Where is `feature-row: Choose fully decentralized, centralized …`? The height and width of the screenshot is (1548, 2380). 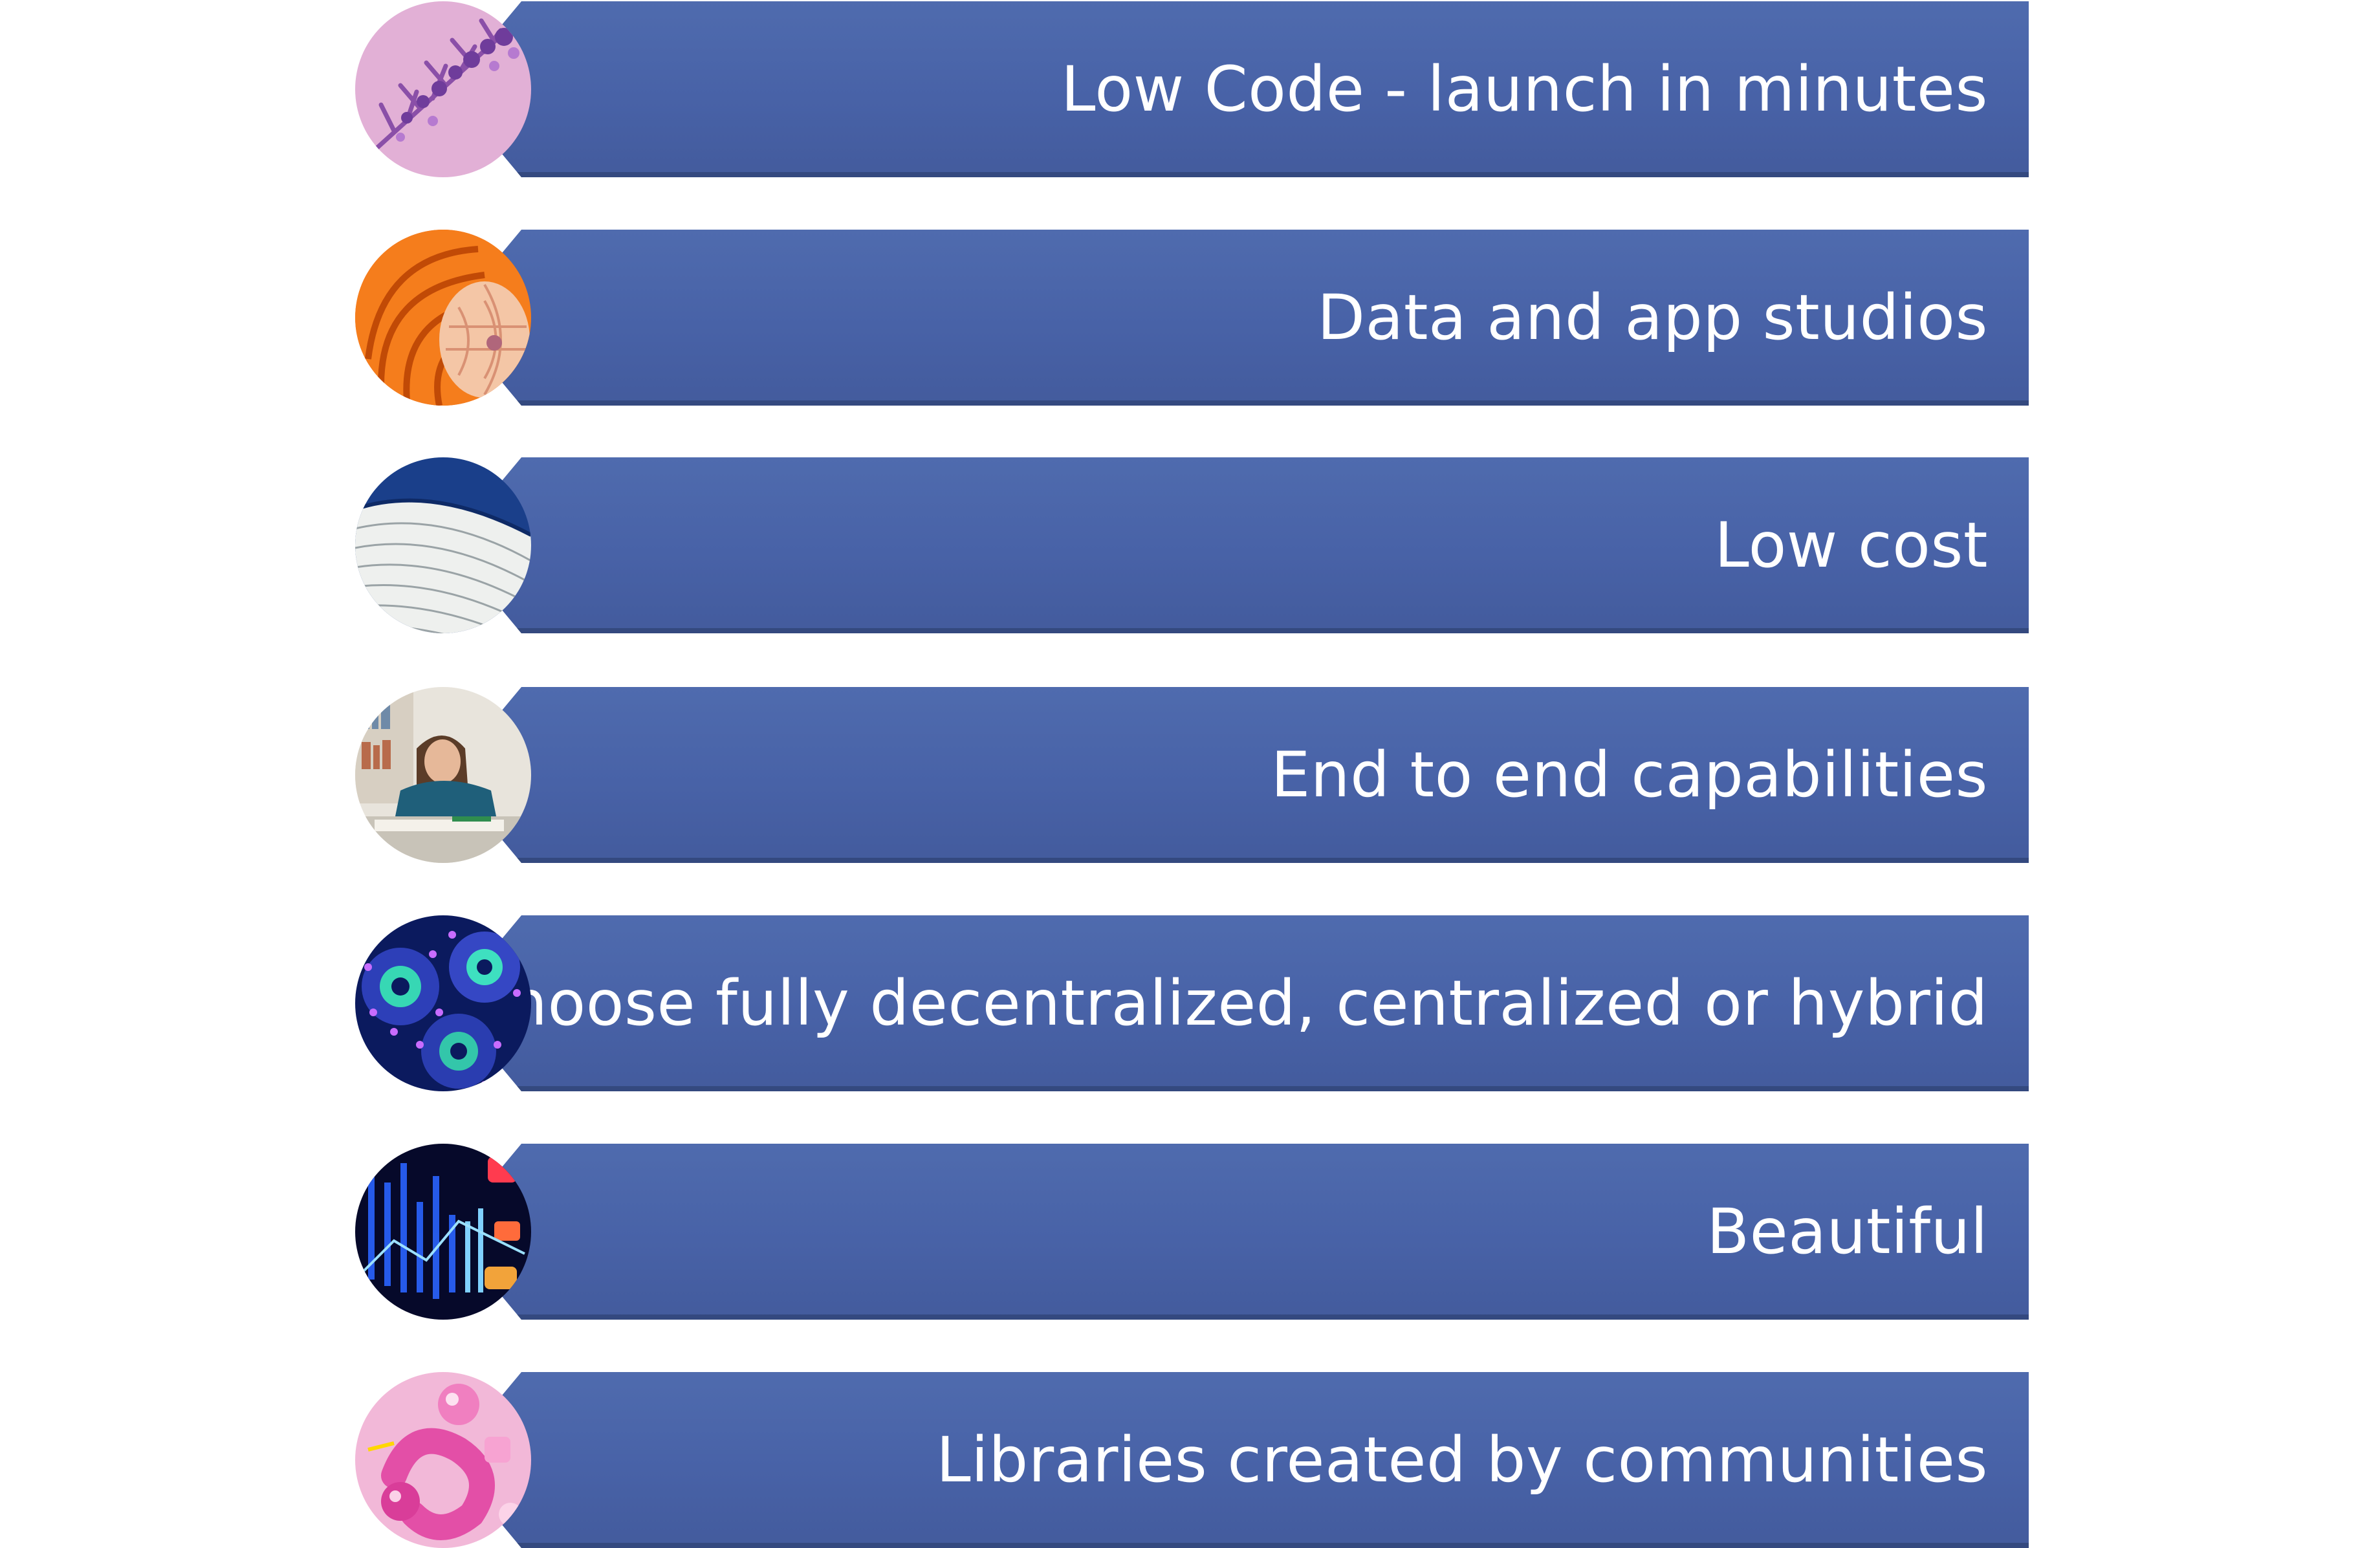 feature-row: Choose fully decentralized, centralized … is located at coordinates (1190, 1003).